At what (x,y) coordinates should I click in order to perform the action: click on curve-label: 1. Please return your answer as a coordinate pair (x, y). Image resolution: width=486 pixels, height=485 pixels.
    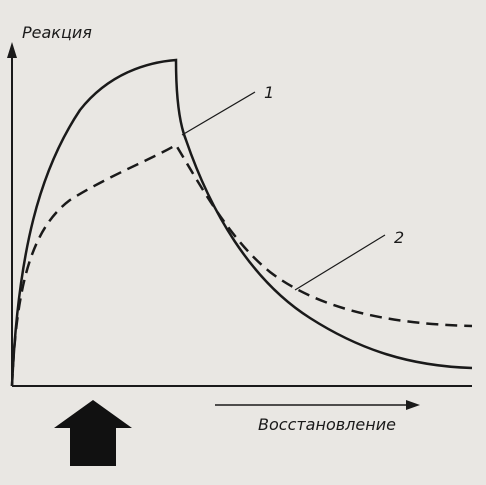
    Looking at the image, I should click on (269, 92).